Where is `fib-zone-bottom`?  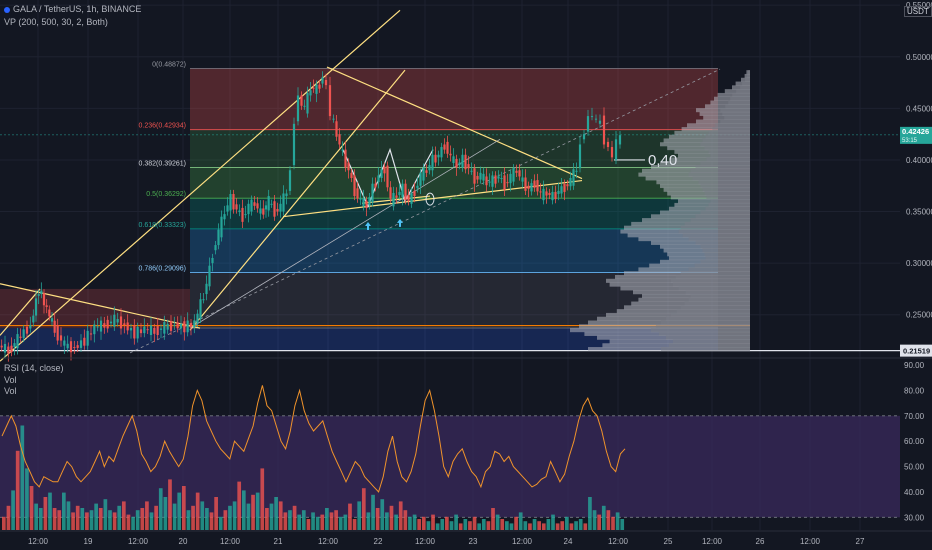 fib-zone-bottom is located at coordinates (359, 339).